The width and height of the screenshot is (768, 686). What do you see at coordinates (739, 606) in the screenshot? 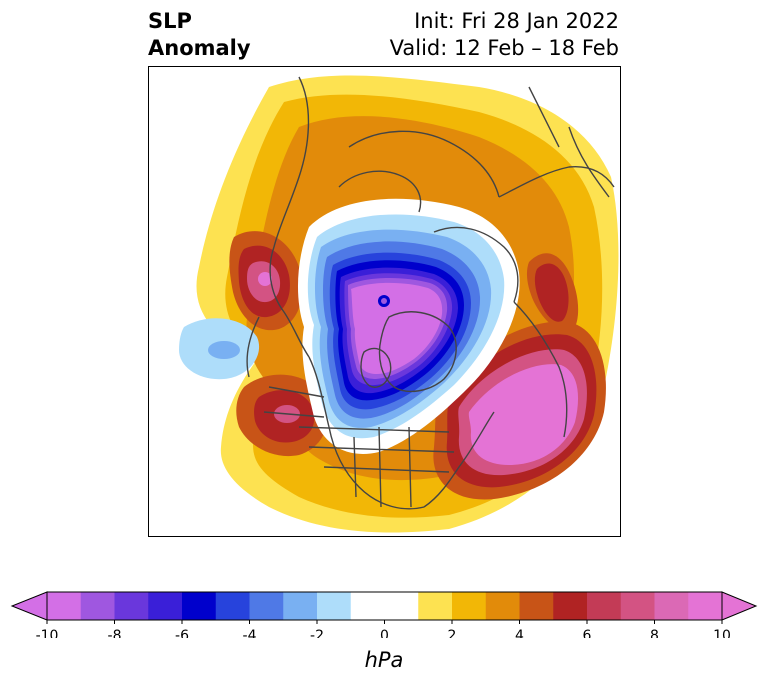
I see `colorbar-extend-high` at bounding box center [739, 606].